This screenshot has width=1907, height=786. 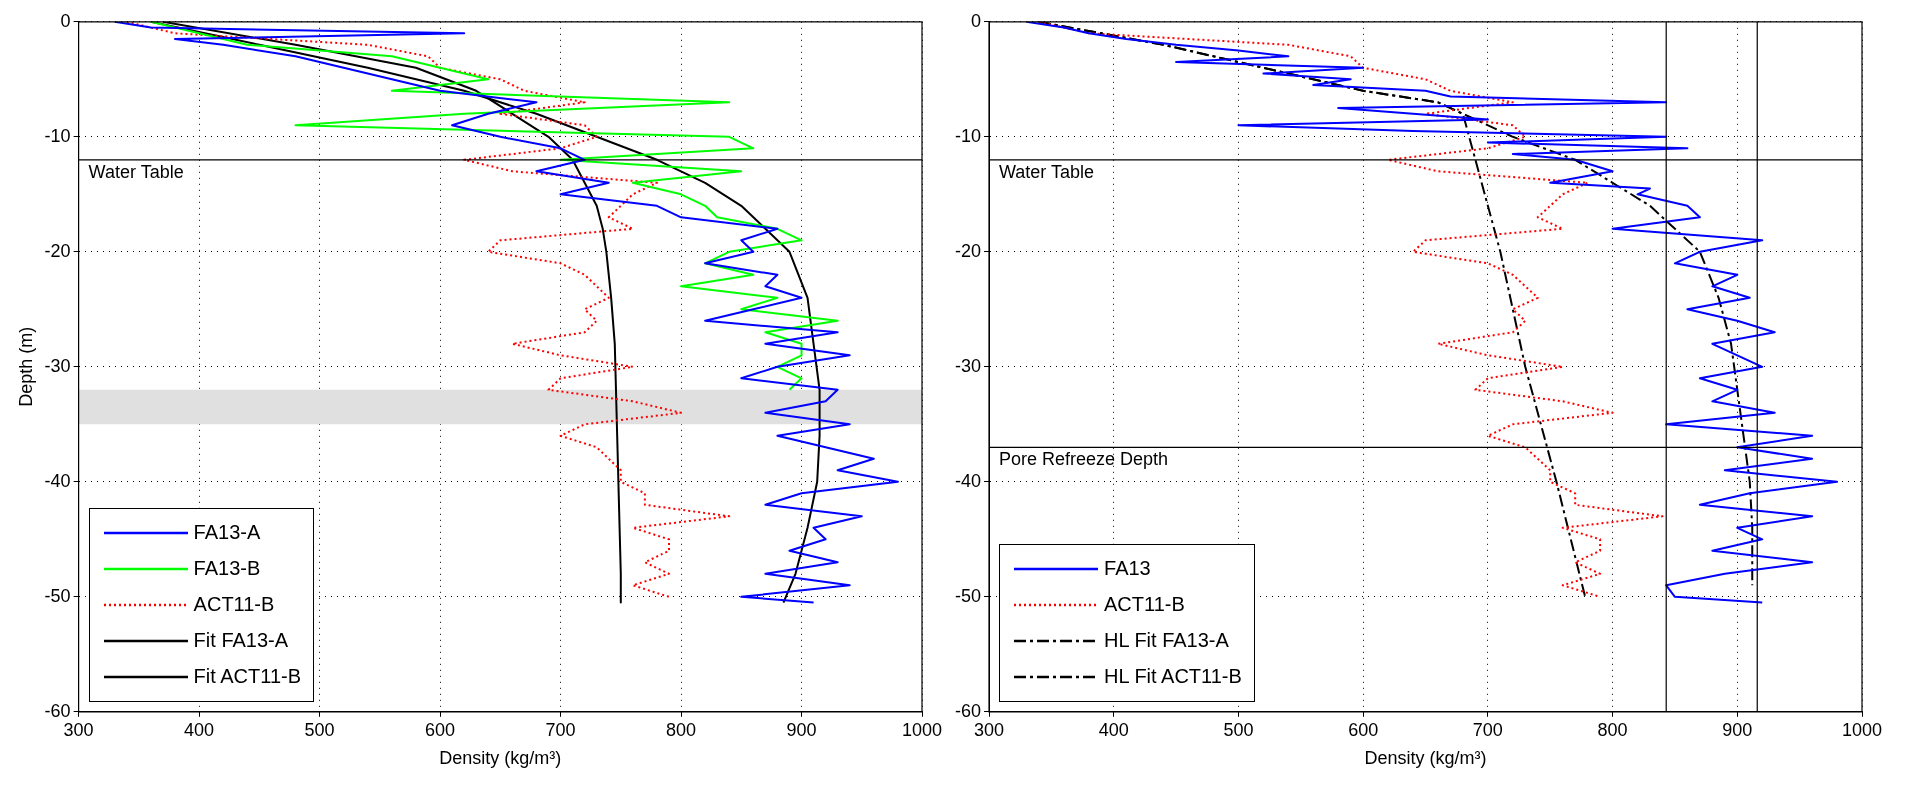 What do you see at coordinates (241, 641) in the screenshot?
I see `legend-label: Fit FA13-A` at bounding box center [241, 641].